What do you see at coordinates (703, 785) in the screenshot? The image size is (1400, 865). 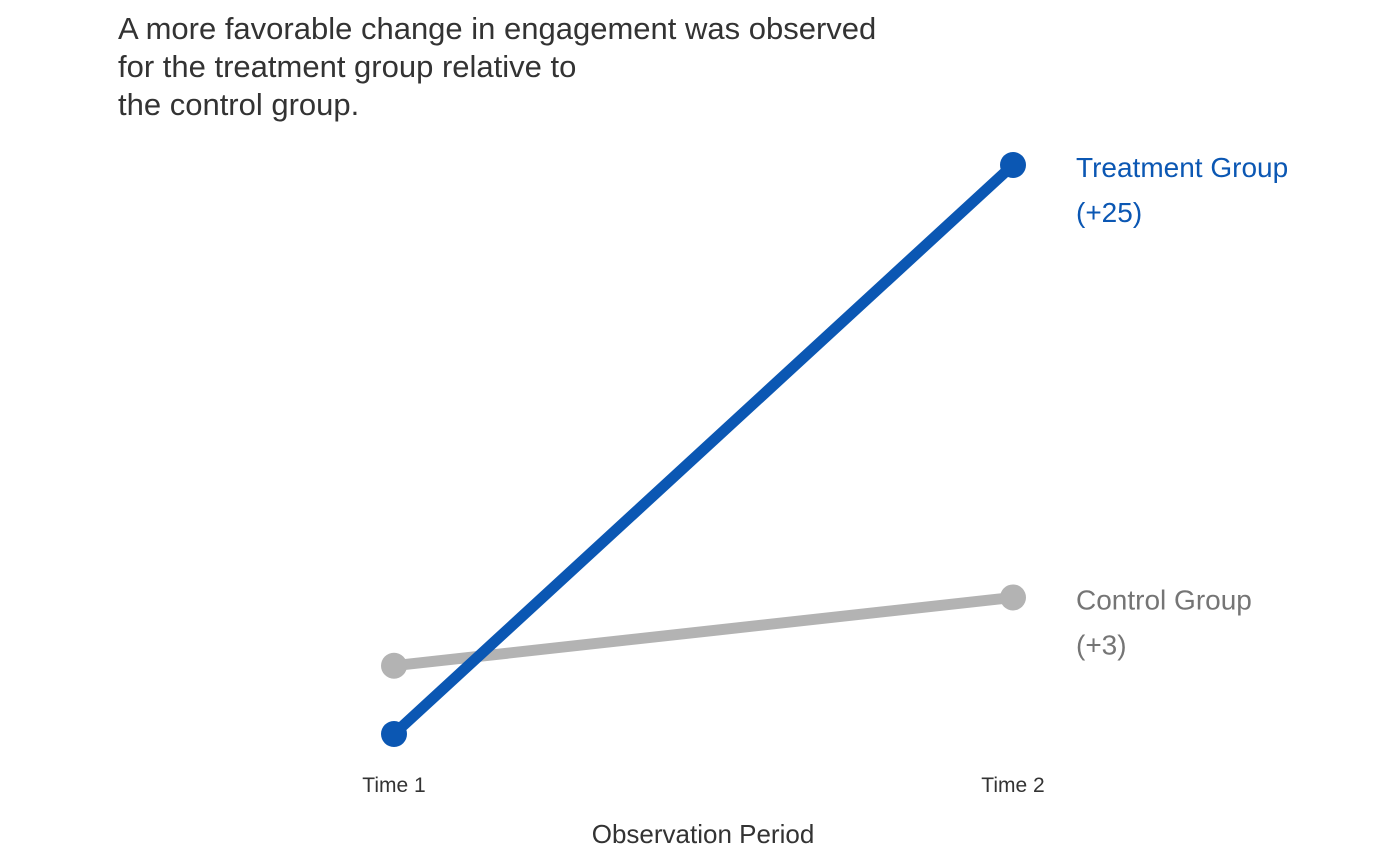 I see `x-axis: Time 1 Time 2` at bounding box center [703, 785].